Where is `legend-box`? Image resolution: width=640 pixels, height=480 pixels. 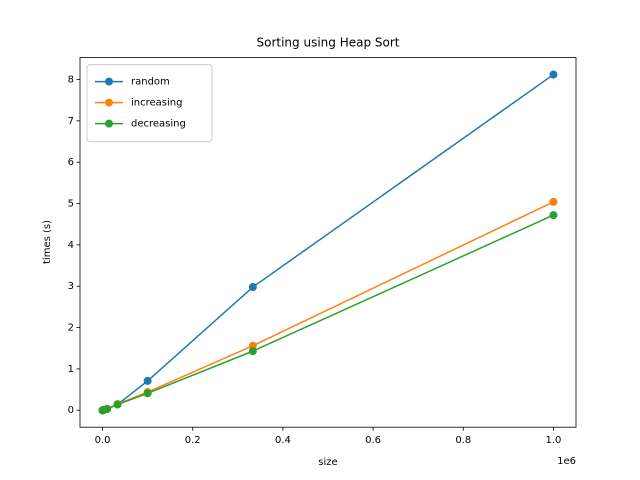
legend-box is located at coordinates (149, 103).